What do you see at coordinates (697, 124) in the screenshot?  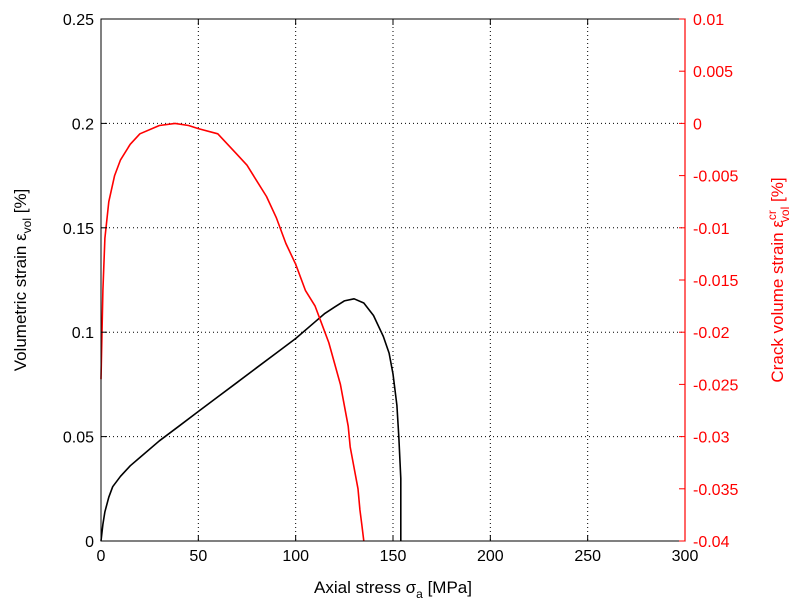 I see `y2-tick-label: 0` at bounding box center [697, 124].